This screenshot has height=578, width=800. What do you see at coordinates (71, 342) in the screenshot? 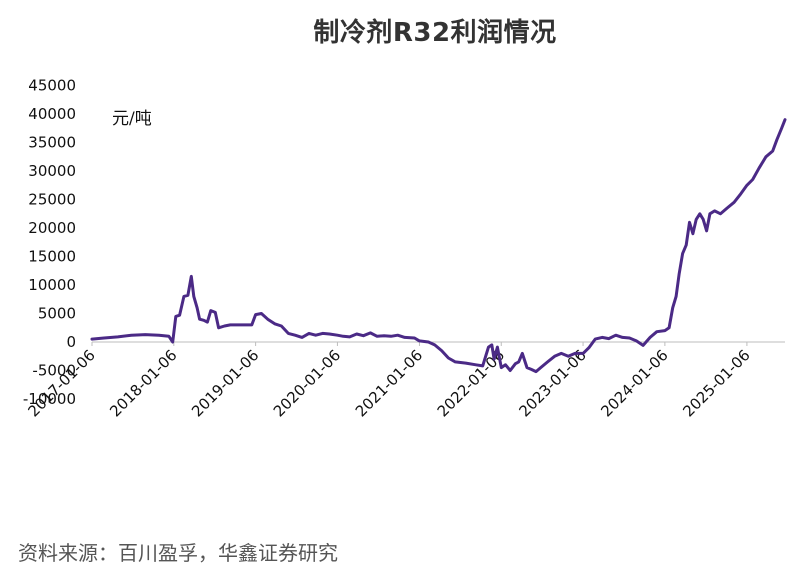
I see `y-tick-label: 0` at bounding box center [71, 342].